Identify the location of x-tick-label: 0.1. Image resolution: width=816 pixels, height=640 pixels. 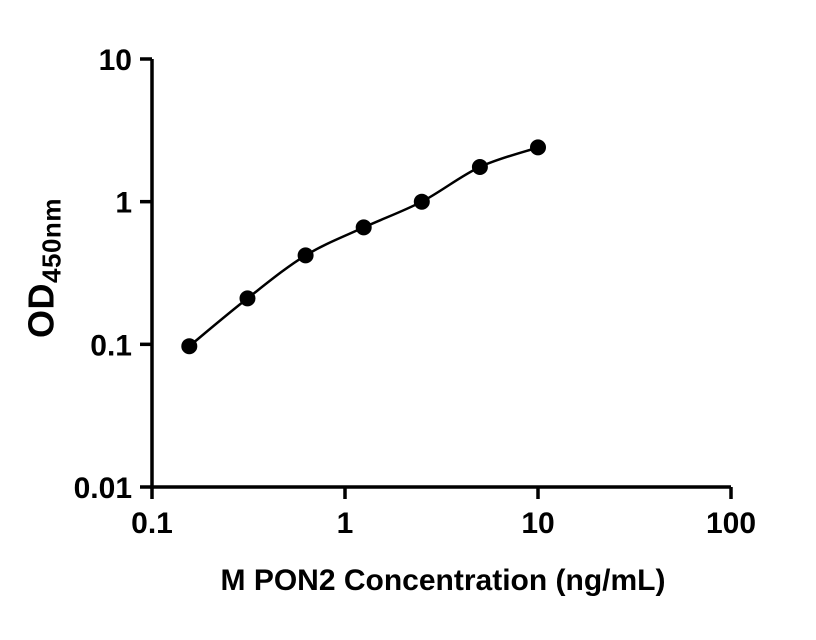
(152, 523).